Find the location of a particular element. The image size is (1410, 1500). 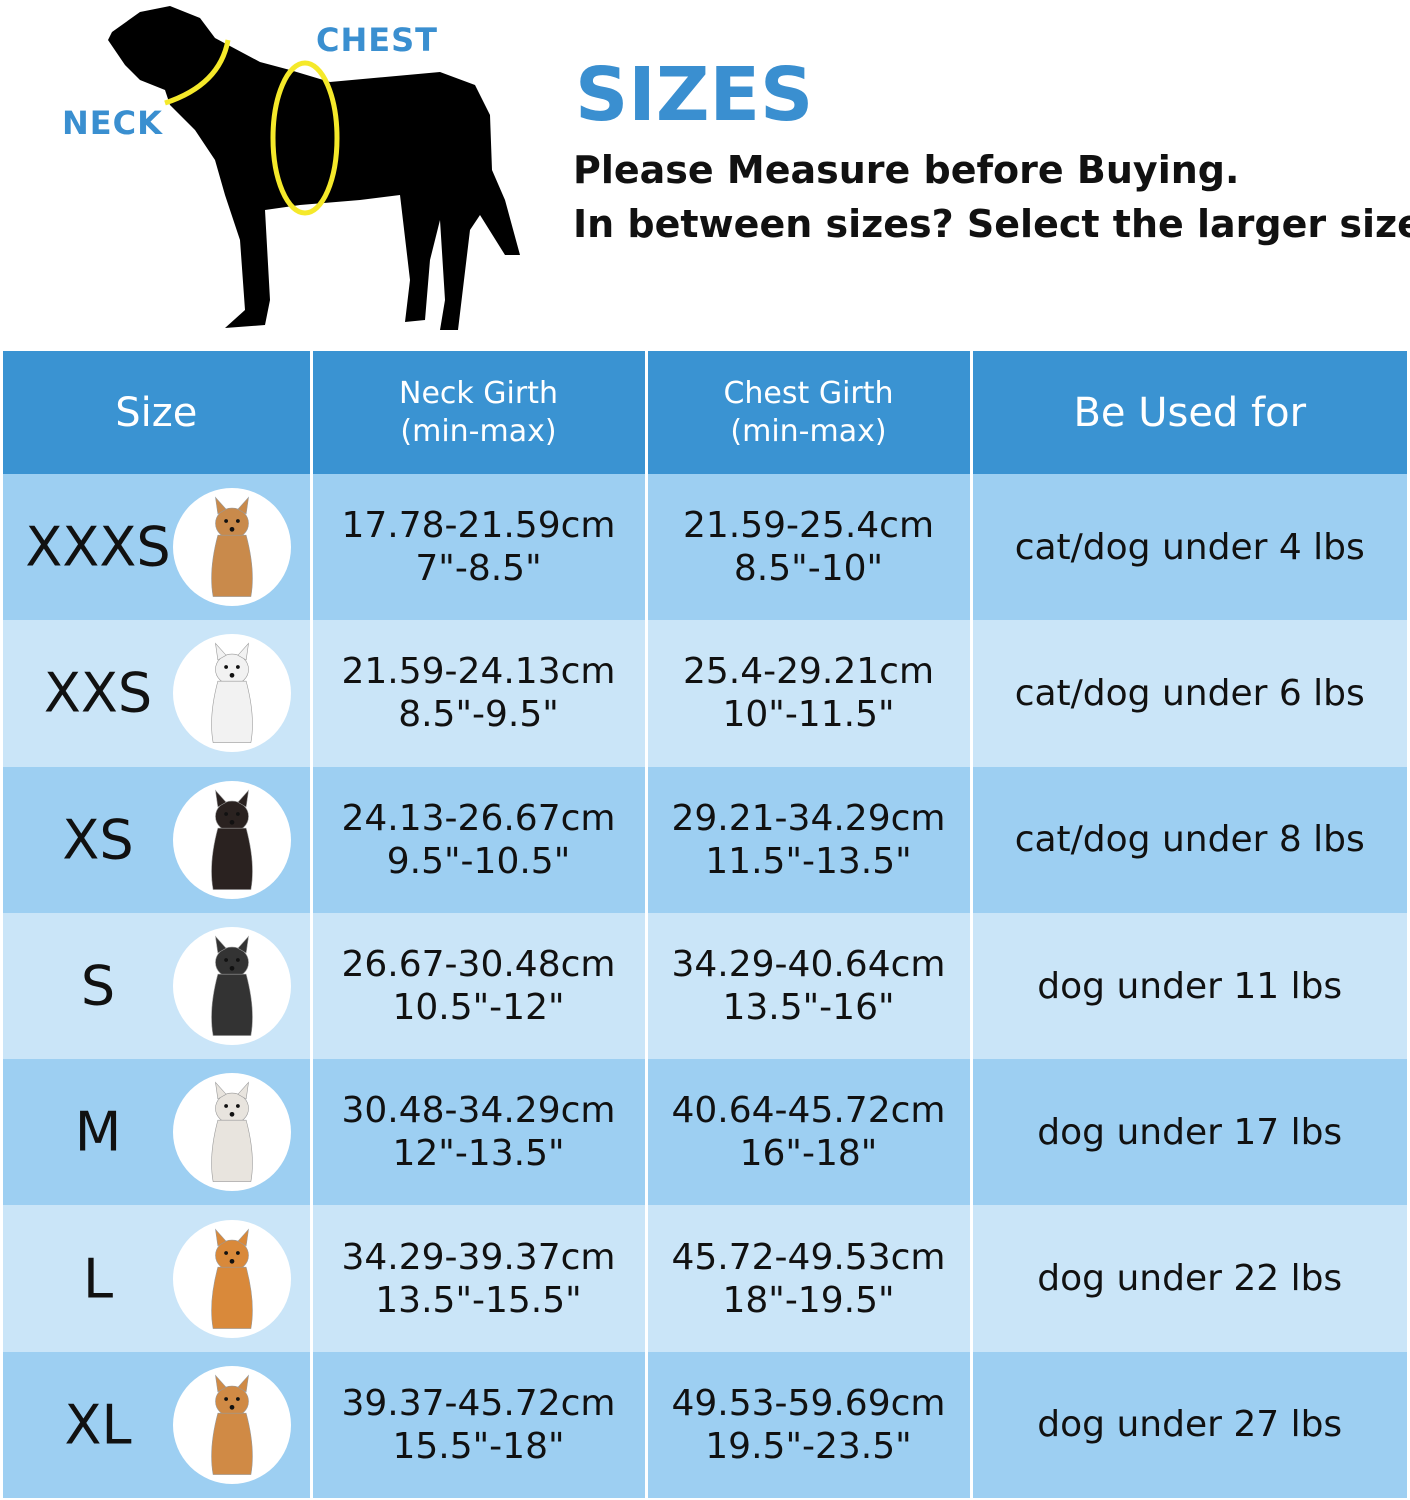

header-size: Size is located at coordinates (157, 412).